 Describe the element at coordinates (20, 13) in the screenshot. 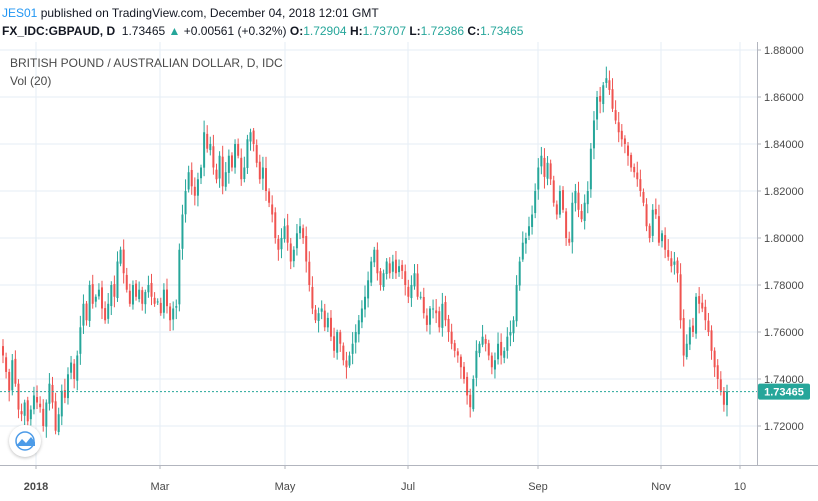

I see `username-link: JES01` at that location.